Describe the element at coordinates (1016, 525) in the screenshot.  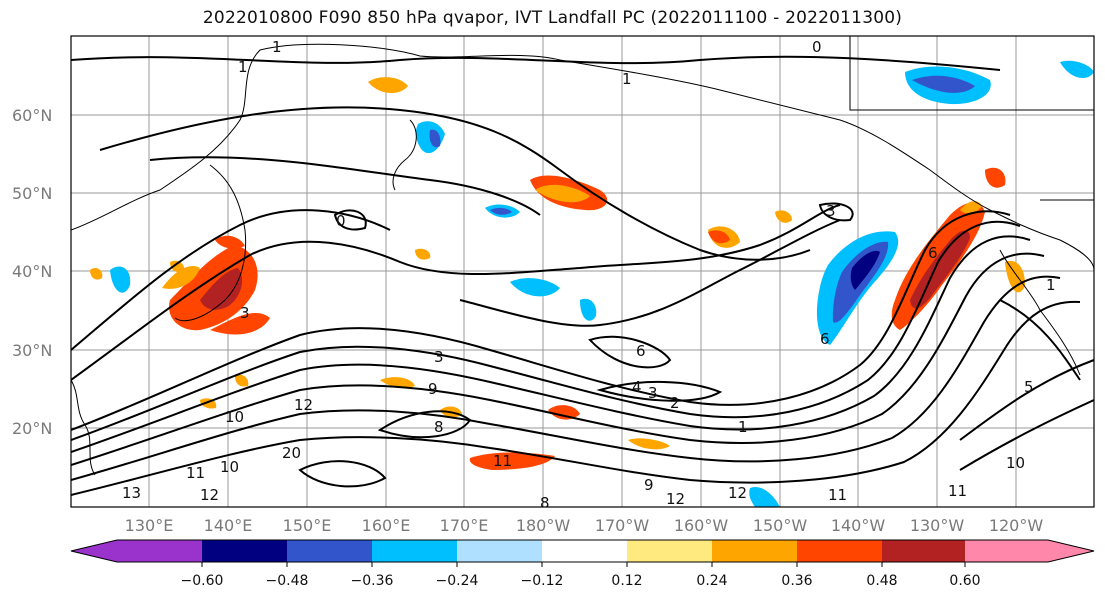
I see `lon-label: 120°W` at that location.